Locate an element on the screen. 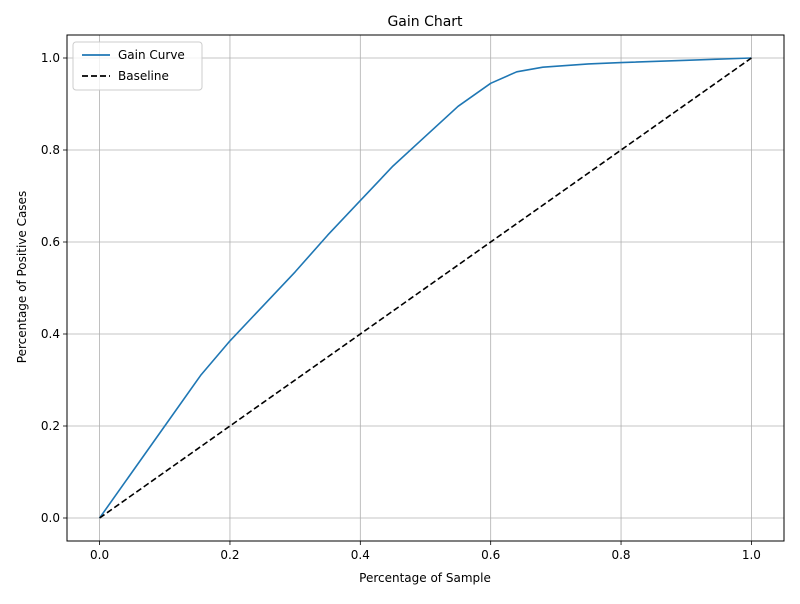  legend-label-gain-curve: Gain Curve is located at coordinates (151, 55).